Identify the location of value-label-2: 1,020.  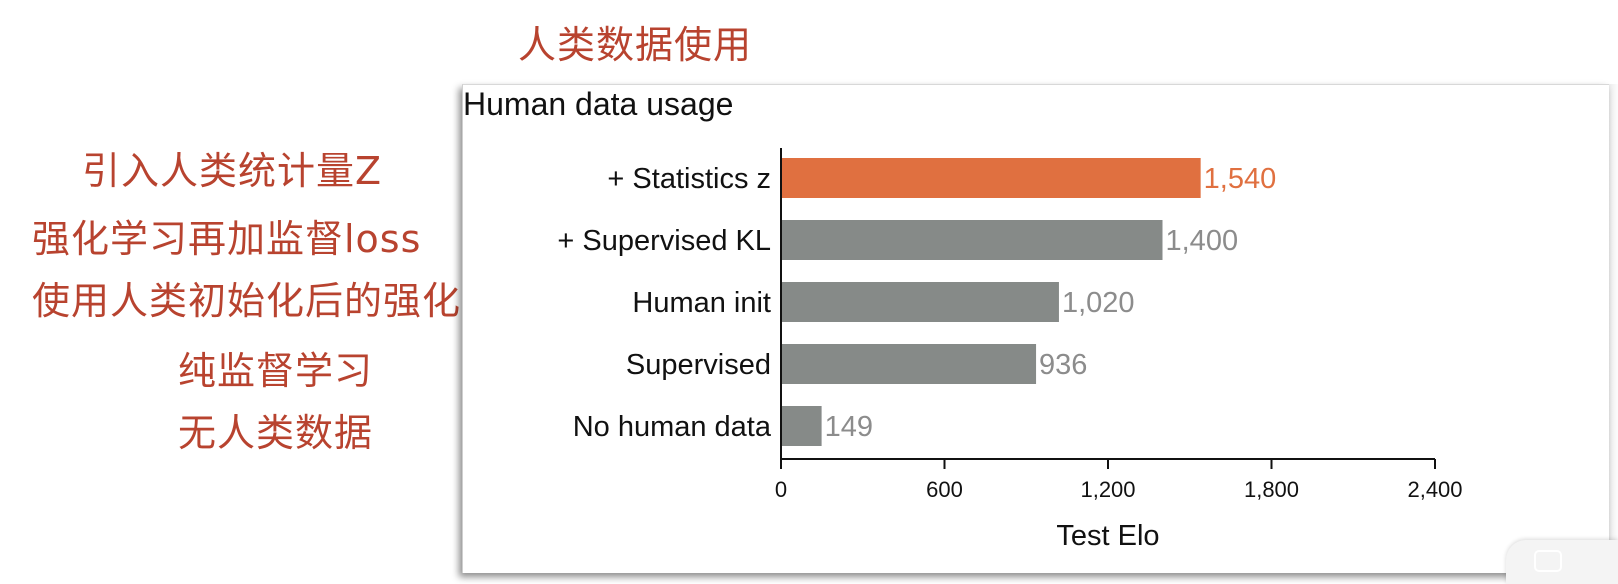
(1098, 303).